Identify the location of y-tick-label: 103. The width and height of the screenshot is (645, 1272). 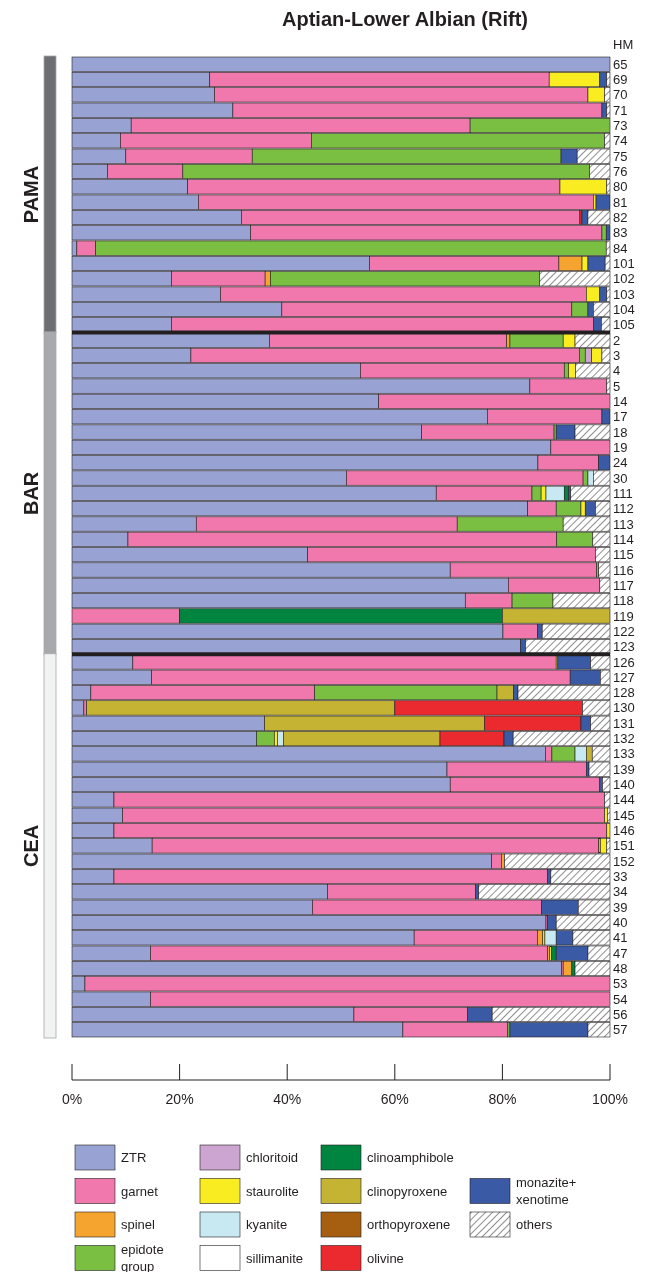
(624, 294).